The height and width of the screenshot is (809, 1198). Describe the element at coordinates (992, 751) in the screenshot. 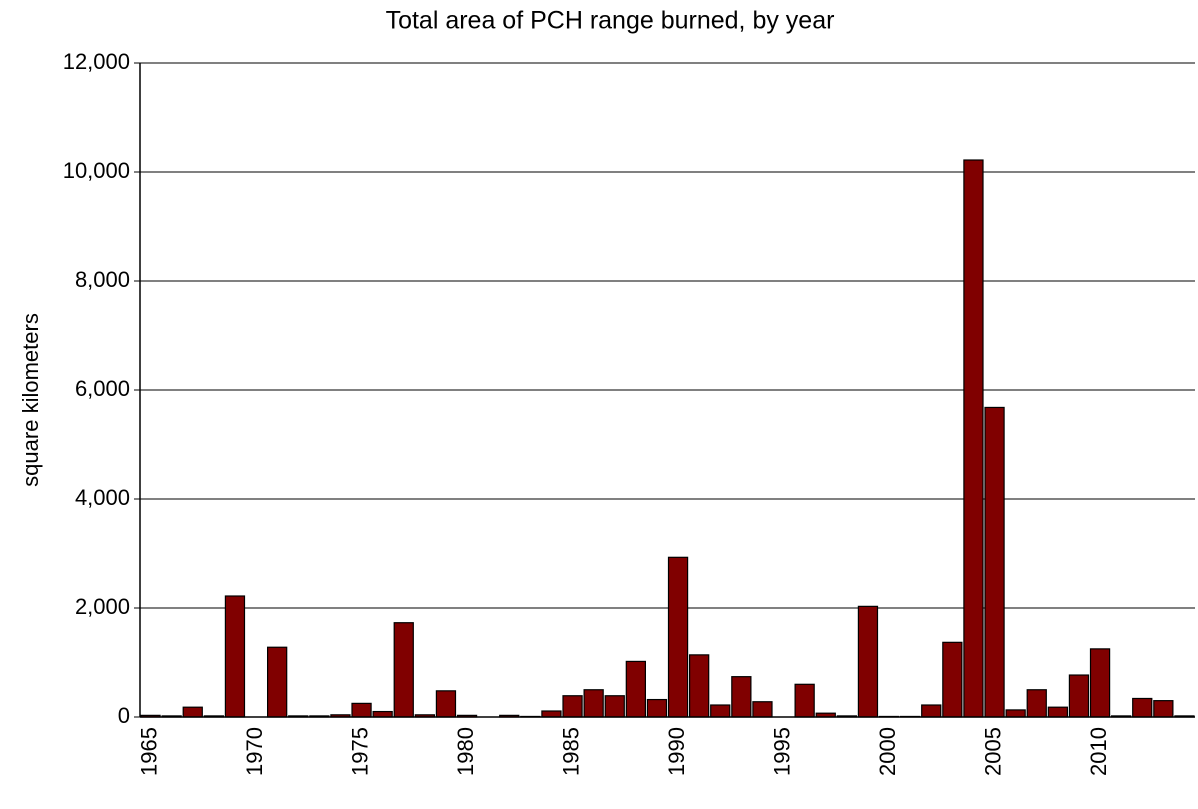

I see `x-tick-label: 2005` at that location.